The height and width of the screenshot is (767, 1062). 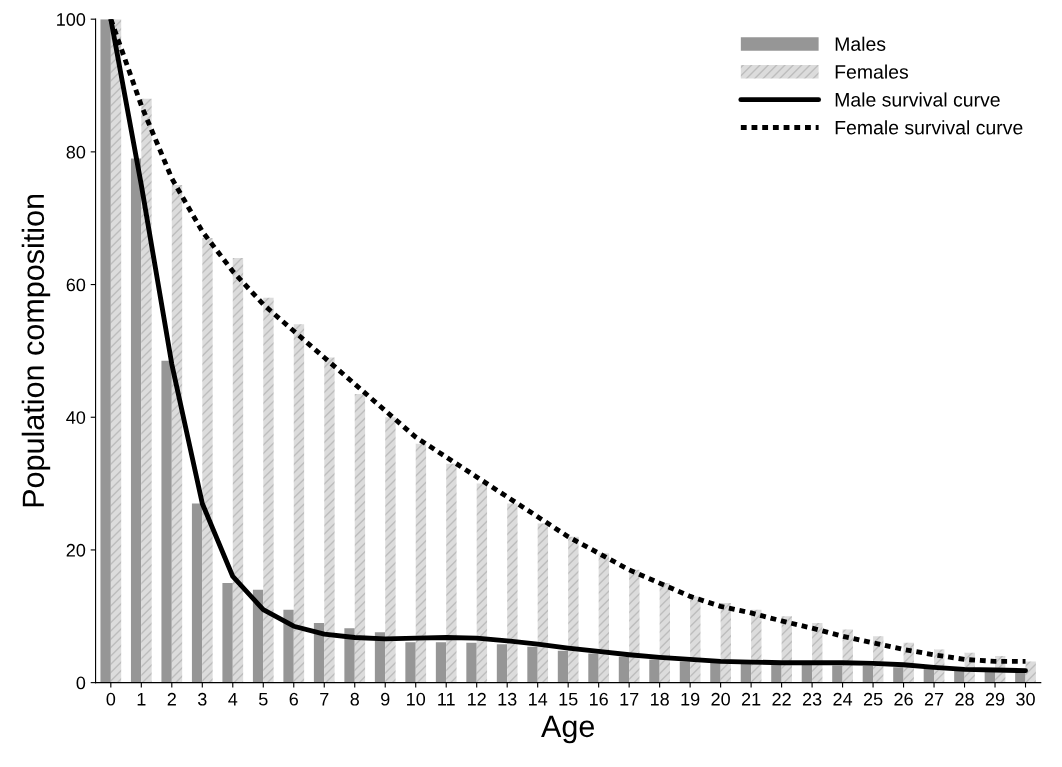 I want to click on x-tick-label: 16, so click(x=599, y=699).